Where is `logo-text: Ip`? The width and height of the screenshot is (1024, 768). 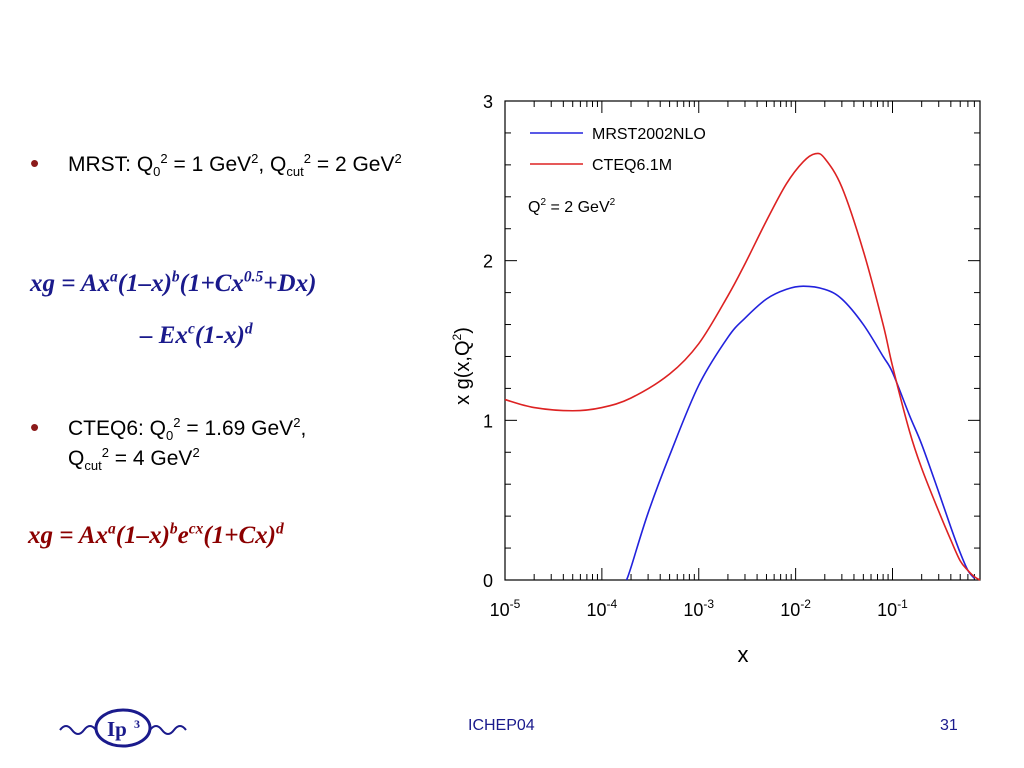
logo-text: Ip is located at coordinates (117, 729).